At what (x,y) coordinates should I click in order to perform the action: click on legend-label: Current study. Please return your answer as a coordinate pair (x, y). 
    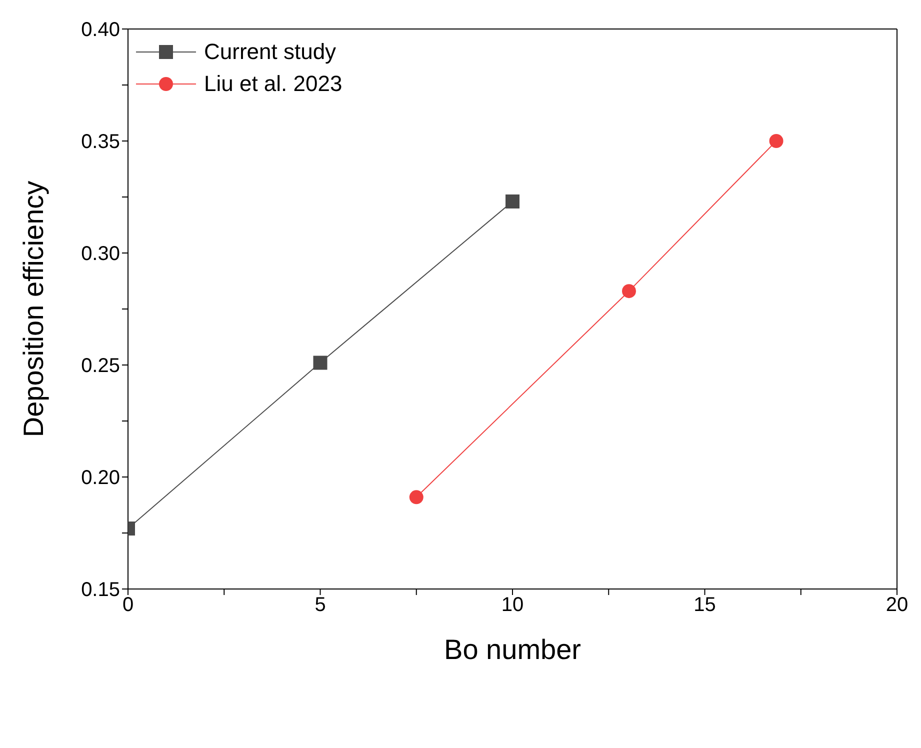
    Looking at the image, I should click on (270, 52).